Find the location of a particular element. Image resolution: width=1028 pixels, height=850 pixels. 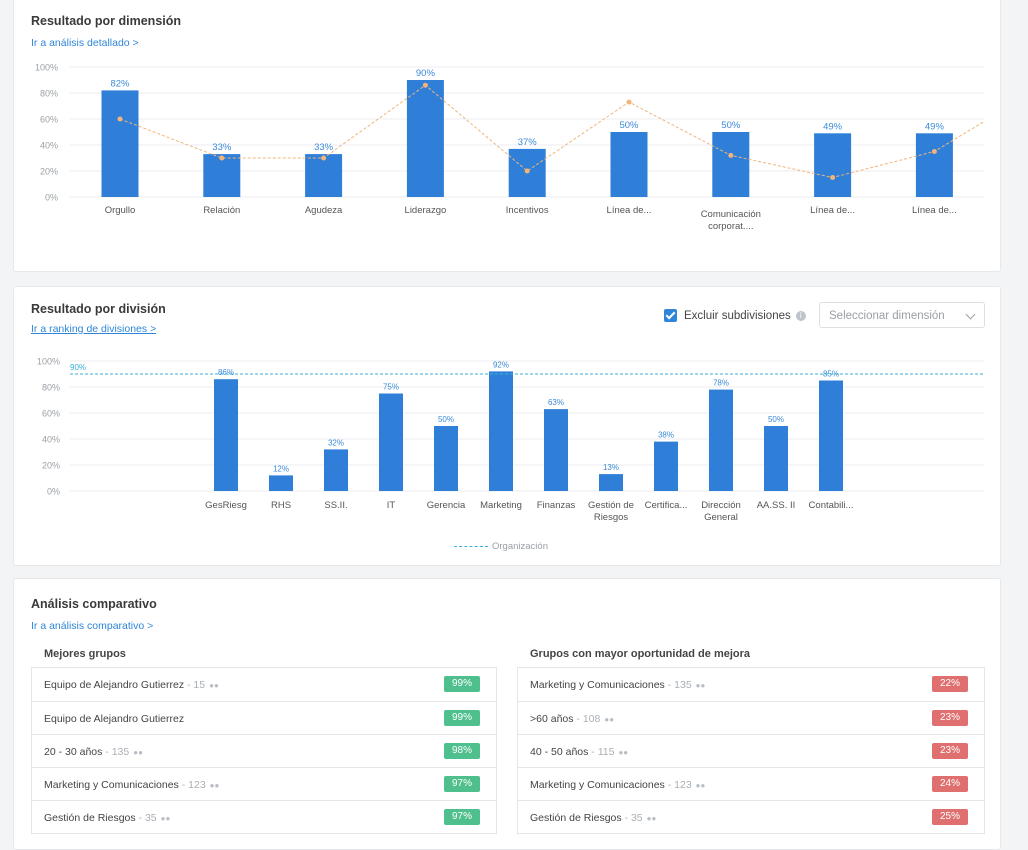

score-badge: 97% is located at coordinates (462, 784).